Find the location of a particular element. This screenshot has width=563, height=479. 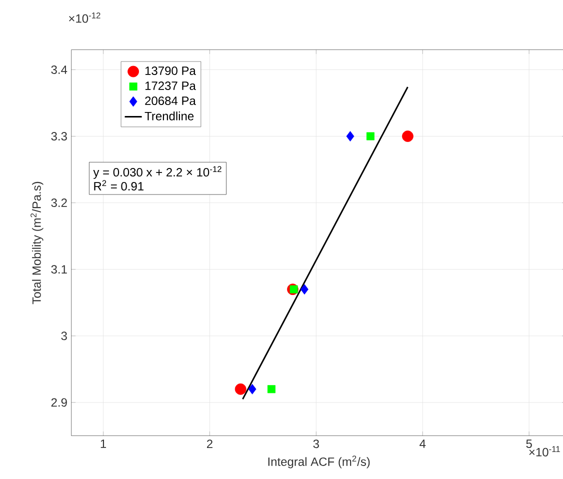

y-tick-label: 3.1 is located at coordinates (59, 269).